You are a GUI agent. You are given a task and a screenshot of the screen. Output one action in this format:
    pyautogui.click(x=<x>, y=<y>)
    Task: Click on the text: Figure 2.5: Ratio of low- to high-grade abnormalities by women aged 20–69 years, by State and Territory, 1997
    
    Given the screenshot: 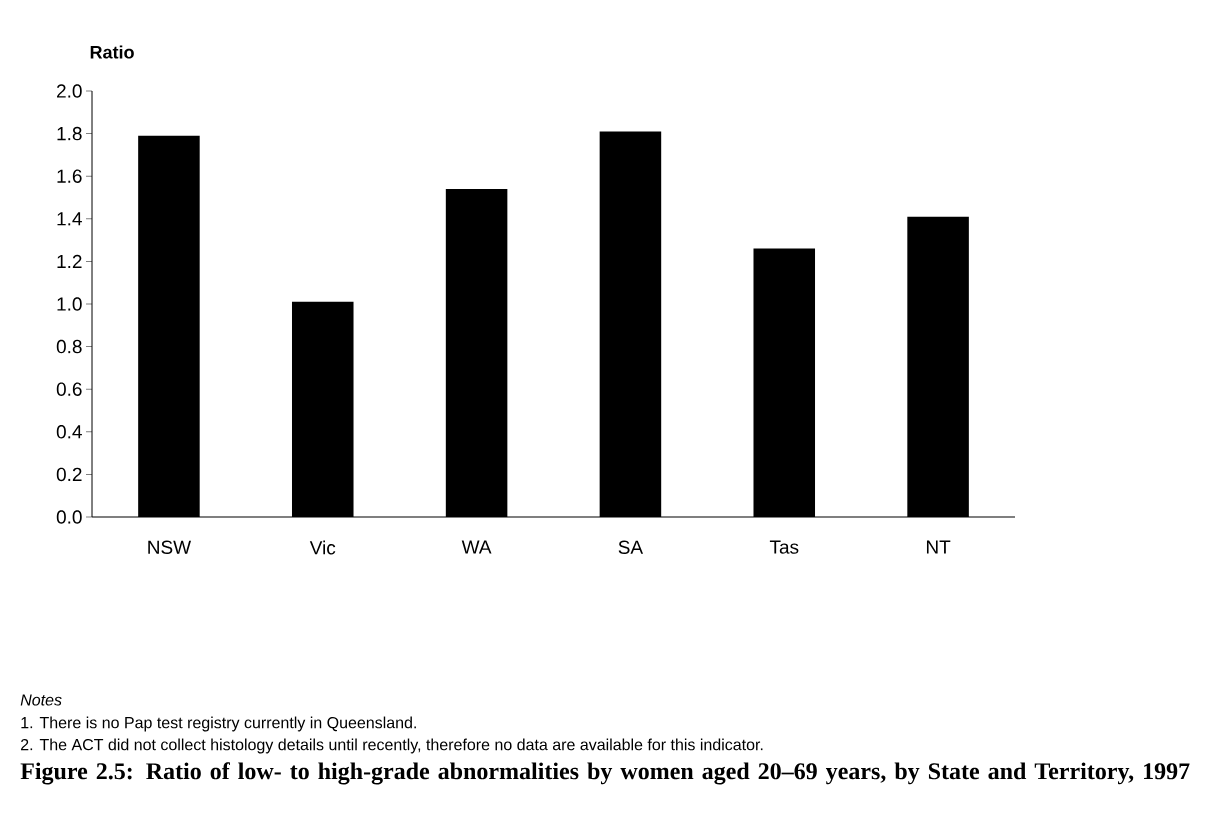 What is the action you would take?
    pyautogui.click(x=605, y=773)
    